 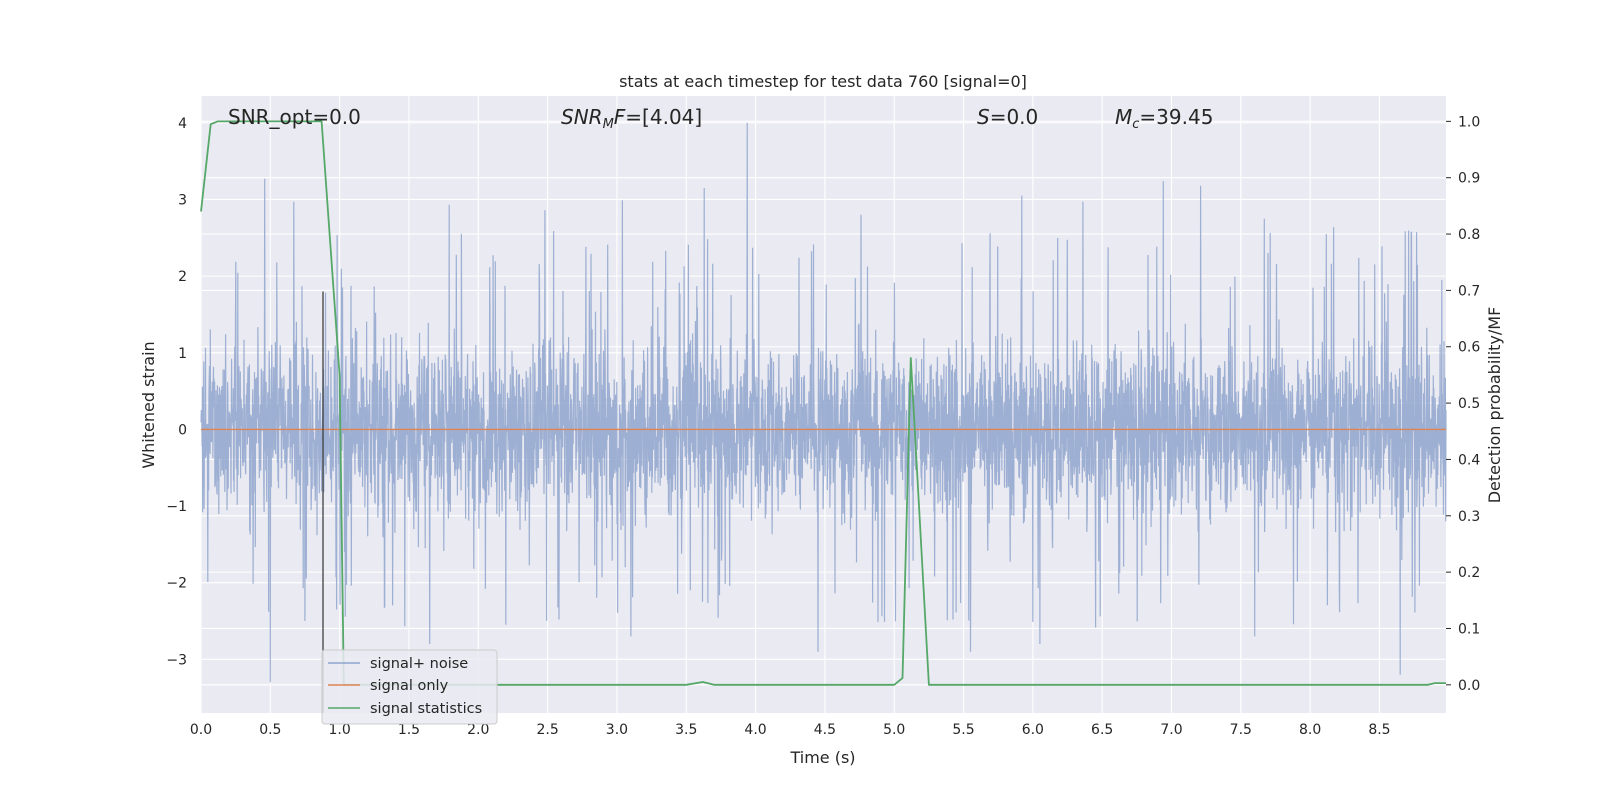 I want to click on x-tick-label: 4.5, so click(x=825, y=730).